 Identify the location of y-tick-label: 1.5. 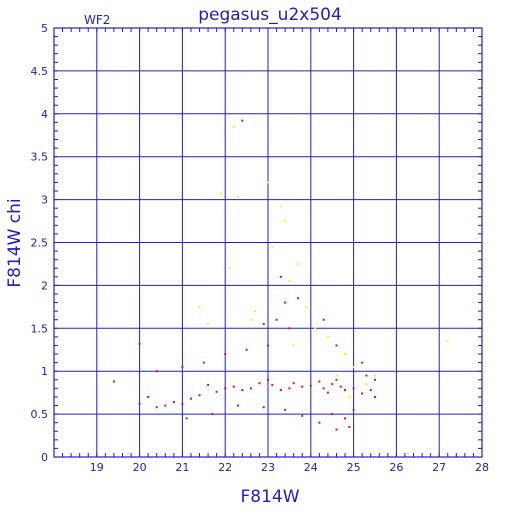
(40, 328).